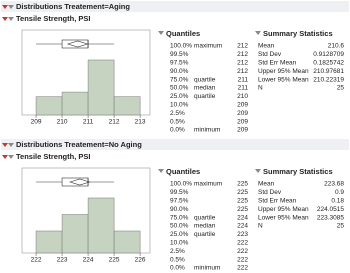 The image size is (350, 273). Describe the element at coordinates (140, 260) in the screenshot. I see `x-tick-label: 226` at that location.